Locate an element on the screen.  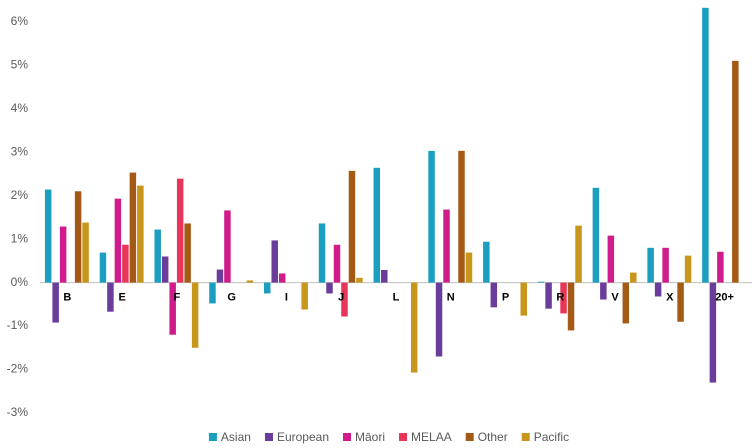
y-tick-label: 0% is located at coordinates (20, 282).